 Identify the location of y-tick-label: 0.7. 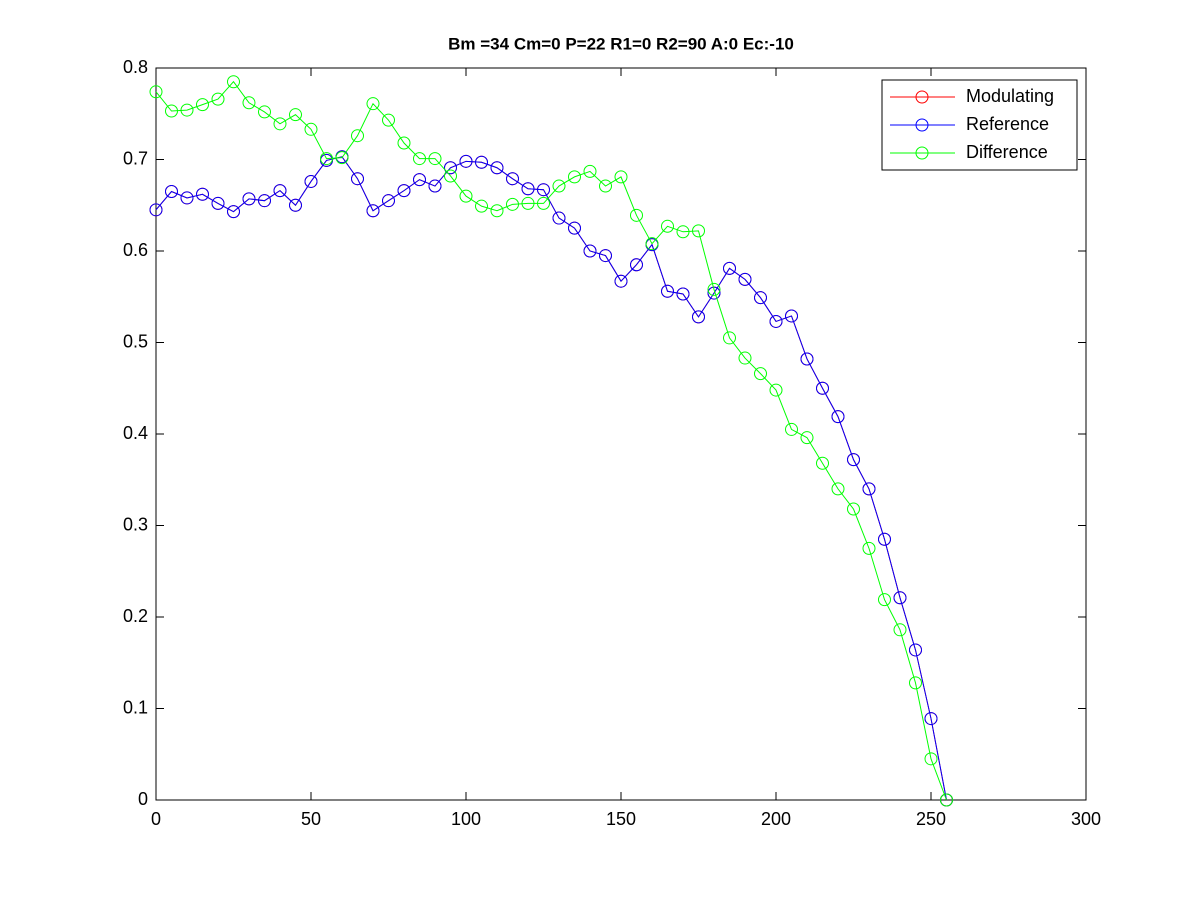
(135, 158).